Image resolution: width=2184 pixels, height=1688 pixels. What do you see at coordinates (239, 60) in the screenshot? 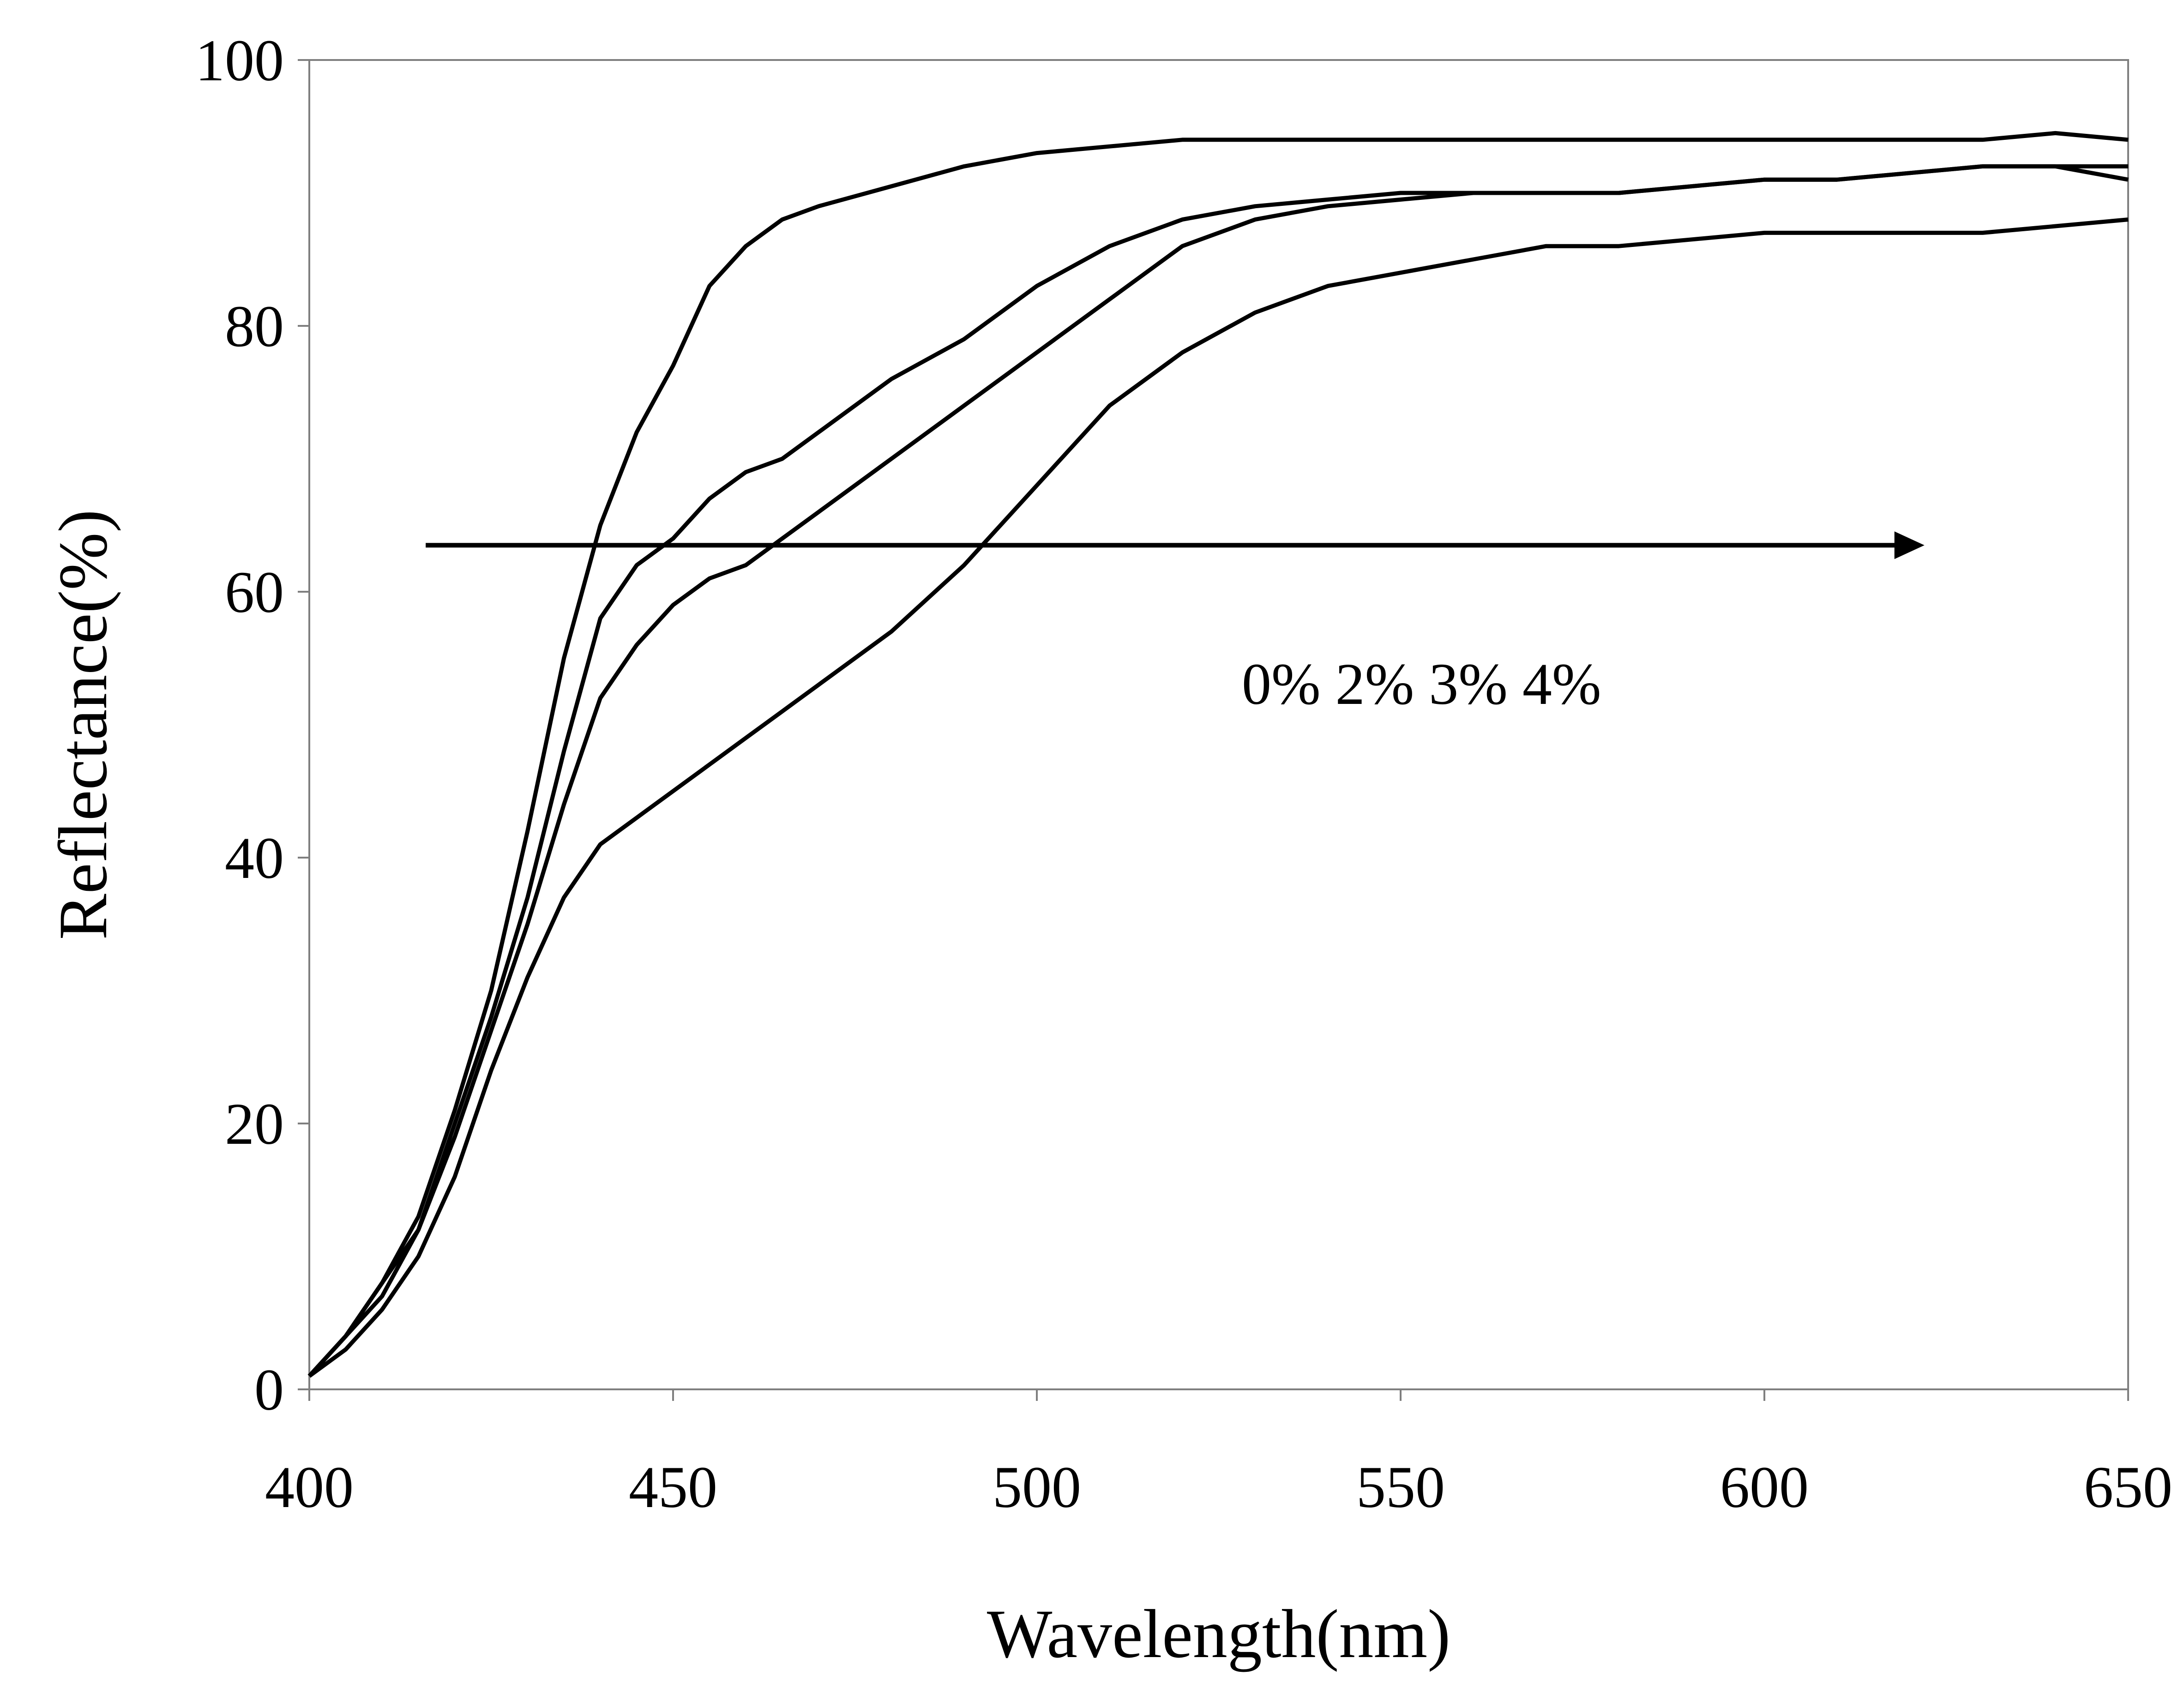
I see `y-tick-label: 100` at bounding box center [239, 60].